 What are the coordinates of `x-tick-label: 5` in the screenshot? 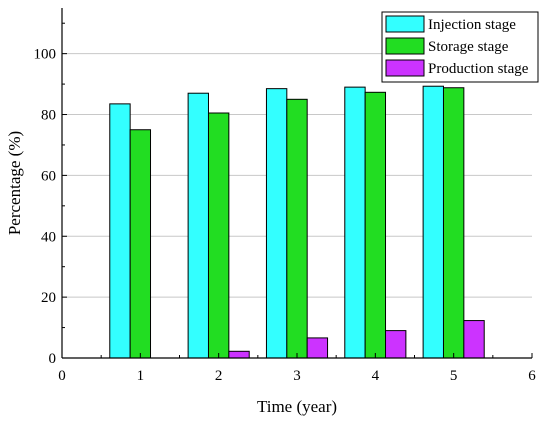 It's located at (454, 376).